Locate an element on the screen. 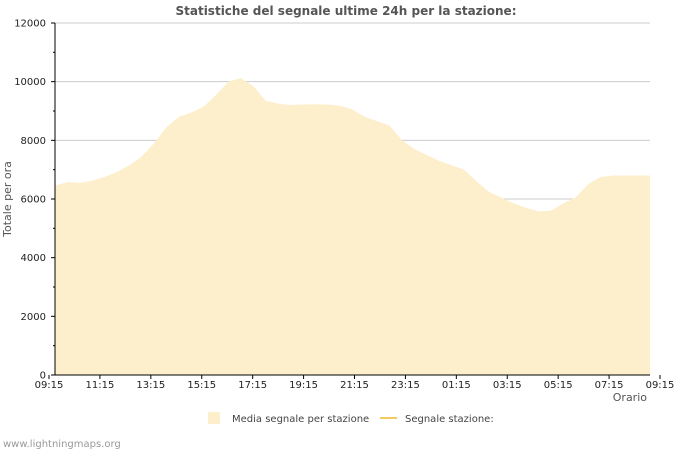  y-tick-label-2: 4000 is located at coordinates (33, 258).